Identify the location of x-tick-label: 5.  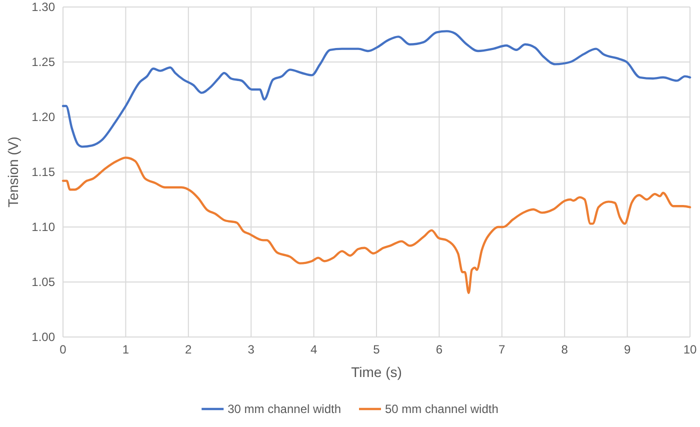
(376, 349).